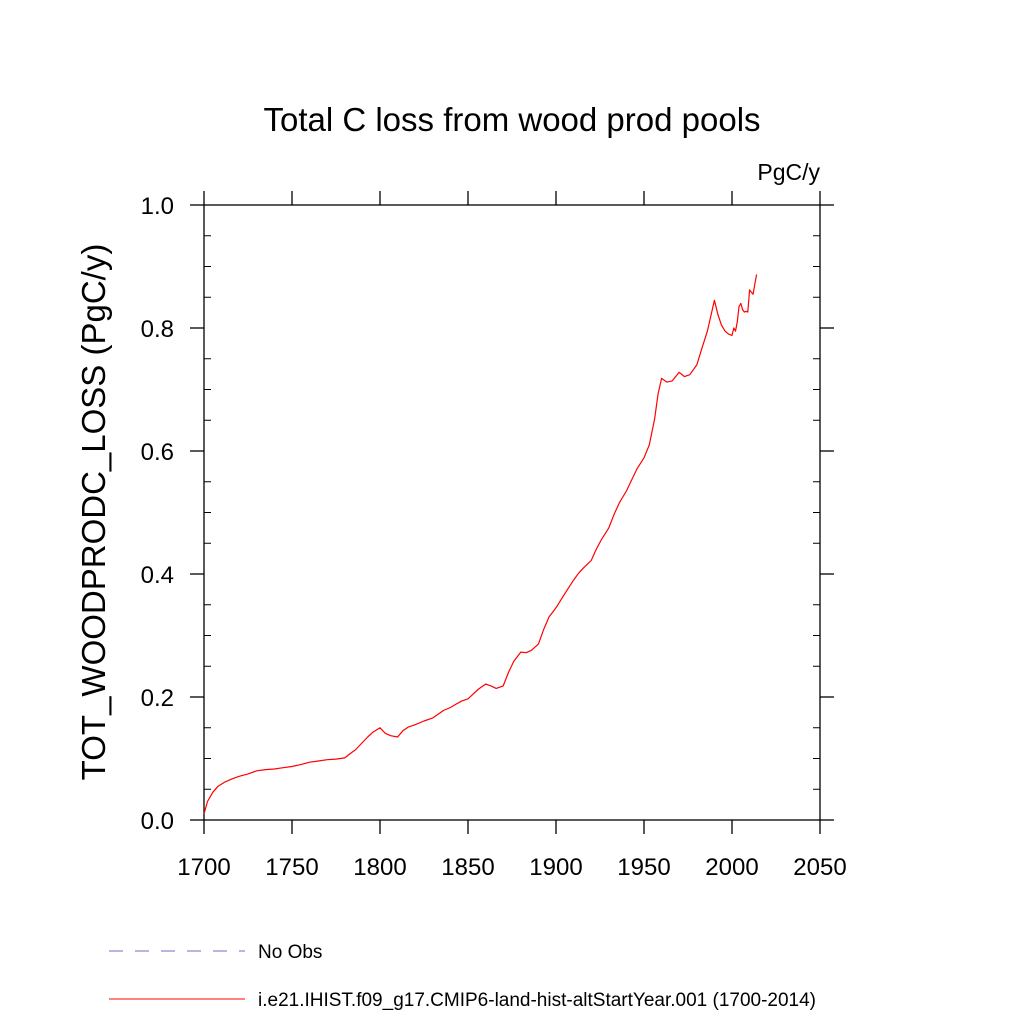 This screenshot has height=1024, width=1024. What do you see at coordinates (731, 867) in the screenshot?
I see `x-tick-label: 2000` at bounding box center [731, 867].